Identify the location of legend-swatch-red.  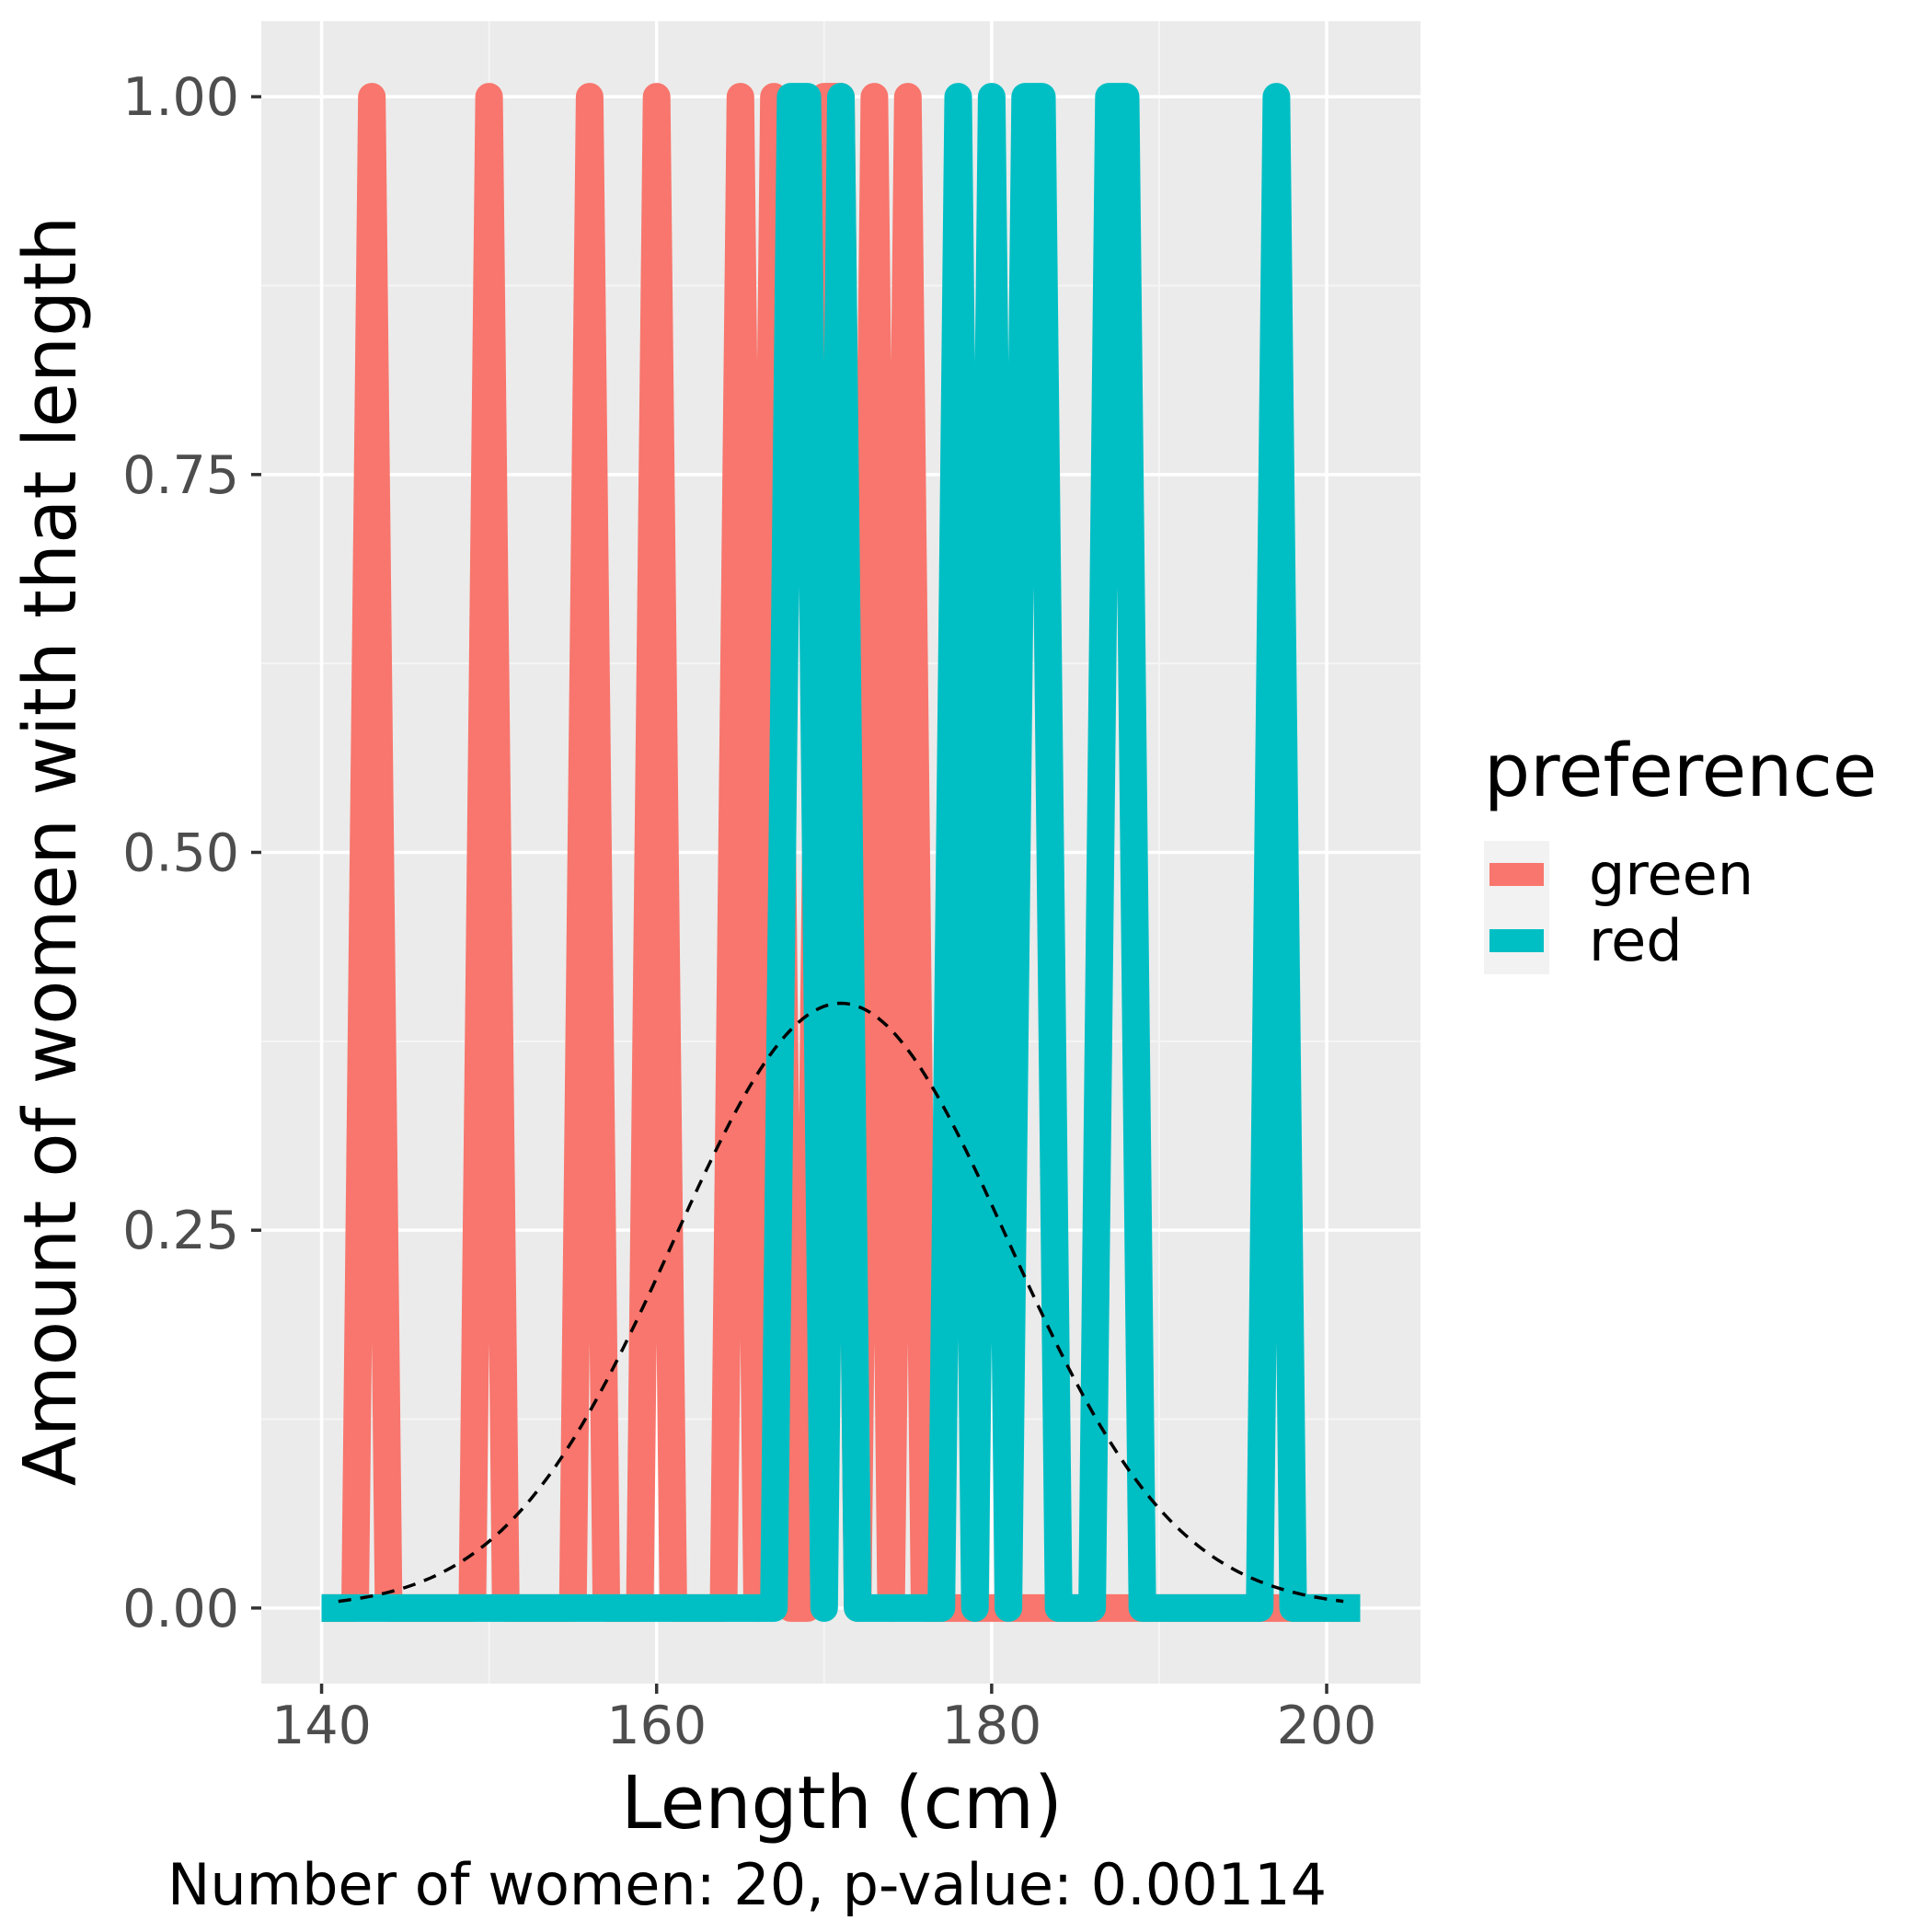
(1516, 940).